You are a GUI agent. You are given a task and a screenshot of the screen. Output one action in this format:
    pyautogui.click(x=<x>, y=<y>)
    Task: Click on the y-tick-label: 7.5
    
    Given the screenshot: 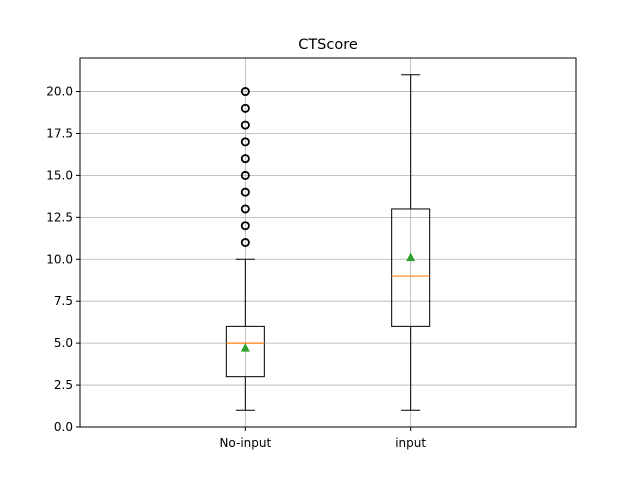 What is the action you would take?
    pyautogui.click(x=63, y=301)
    